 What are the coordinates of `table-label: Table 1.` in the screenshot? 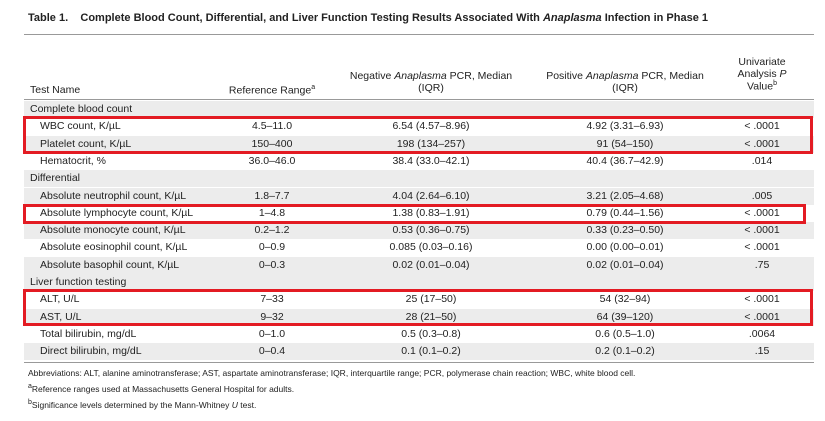 It's located at (48, 18).